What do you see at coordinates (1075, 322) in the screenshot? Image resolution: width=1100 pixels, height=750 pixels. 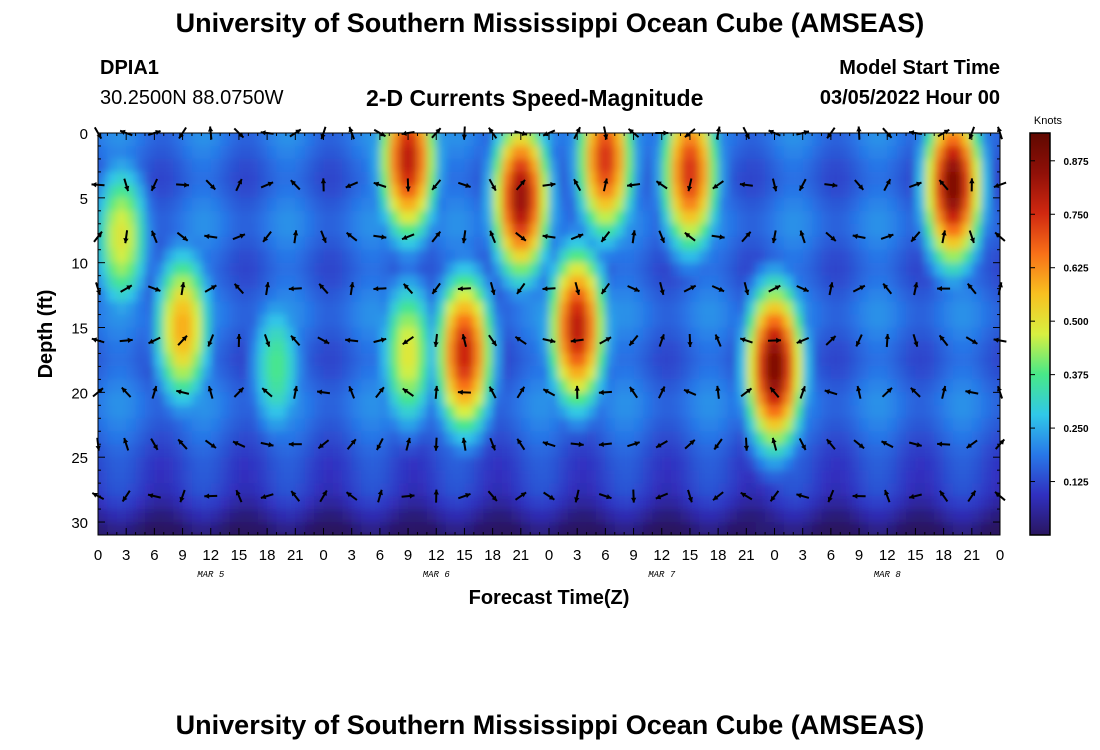 I see `colorbar-tick-label: 0.500` at bounding box center [1075, 322].